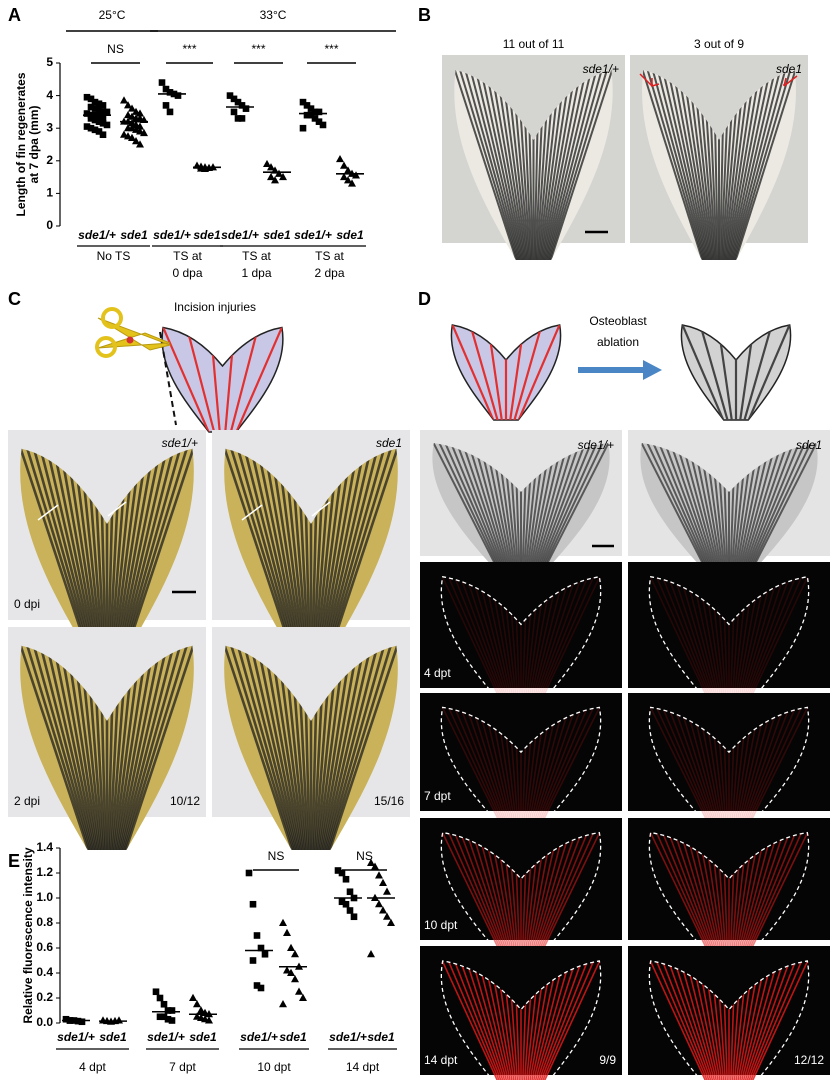  Describe the element at coordinates (44, 972) in the screenshot. I see `y-tick-label: 0.4` at that location.